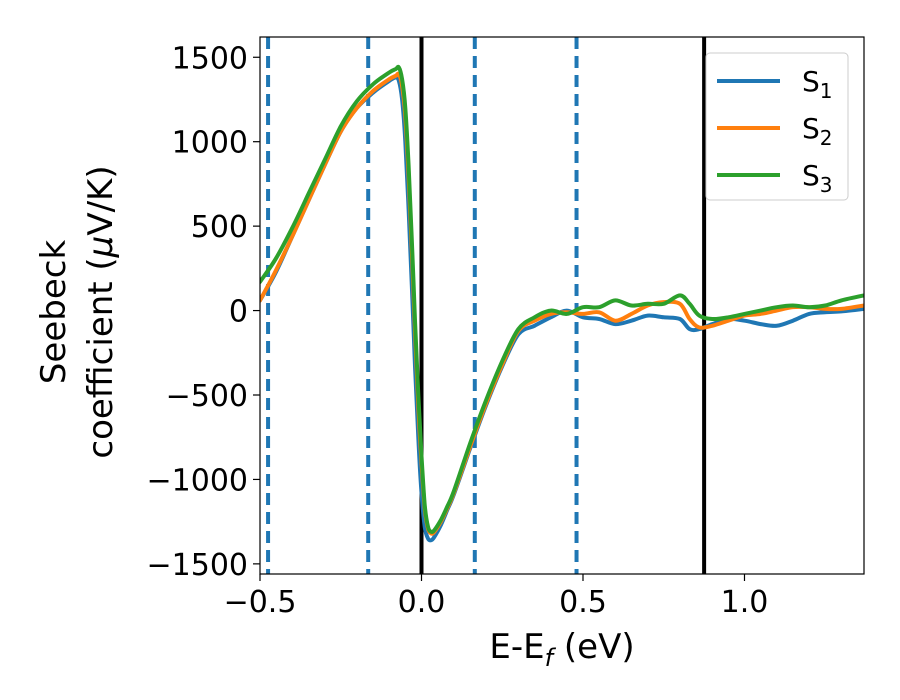 The height and width of the screenshot is (700, 900). I want to click on legend-label-s1: S1, so click(817, 84).